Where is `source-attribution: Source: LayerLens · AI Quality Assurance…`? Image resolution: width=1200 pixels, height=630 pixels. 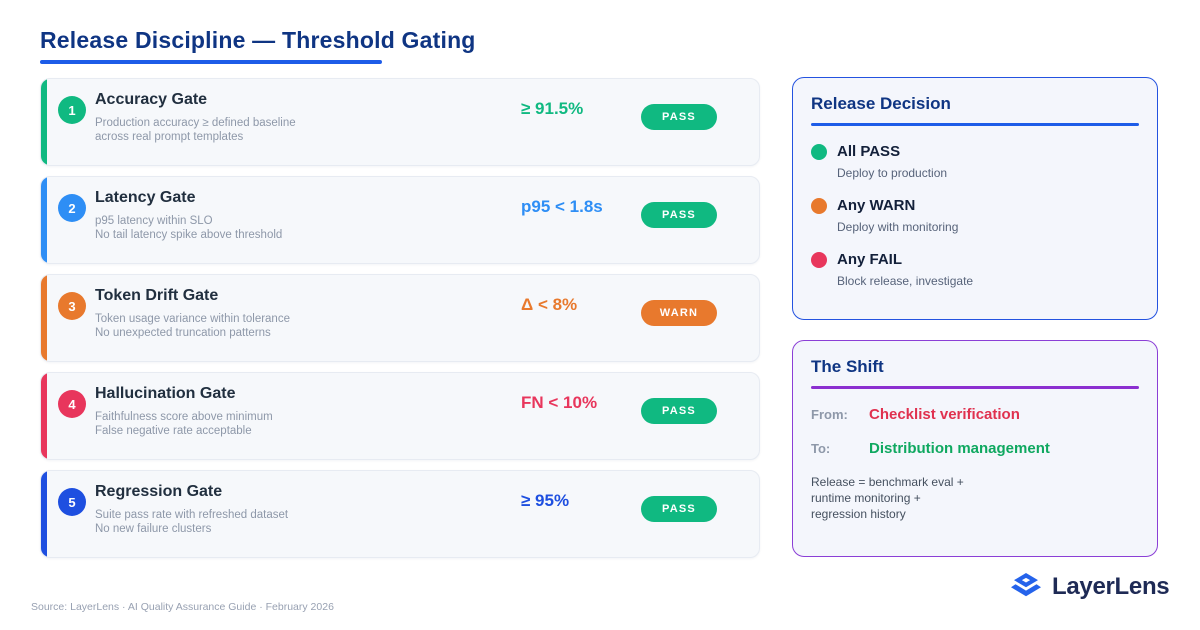
source-attribution: Source: LayerLens · AI Quality Assurance… is located at coordinates (182, 607).